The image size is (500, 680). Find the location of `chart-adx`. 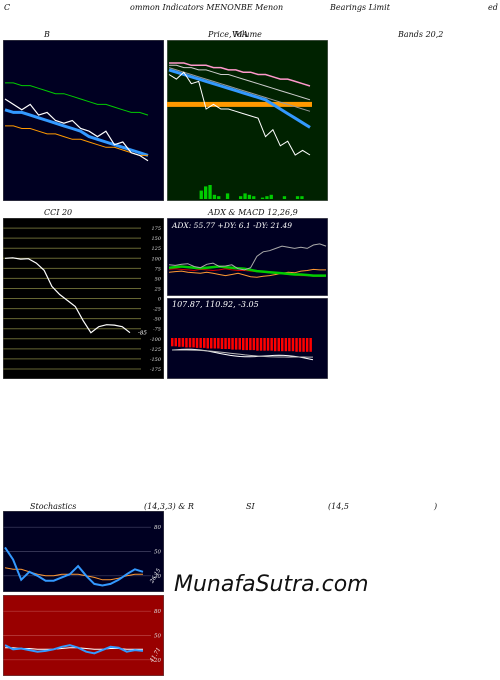

chart-adx is located at coordinates (247, 257).